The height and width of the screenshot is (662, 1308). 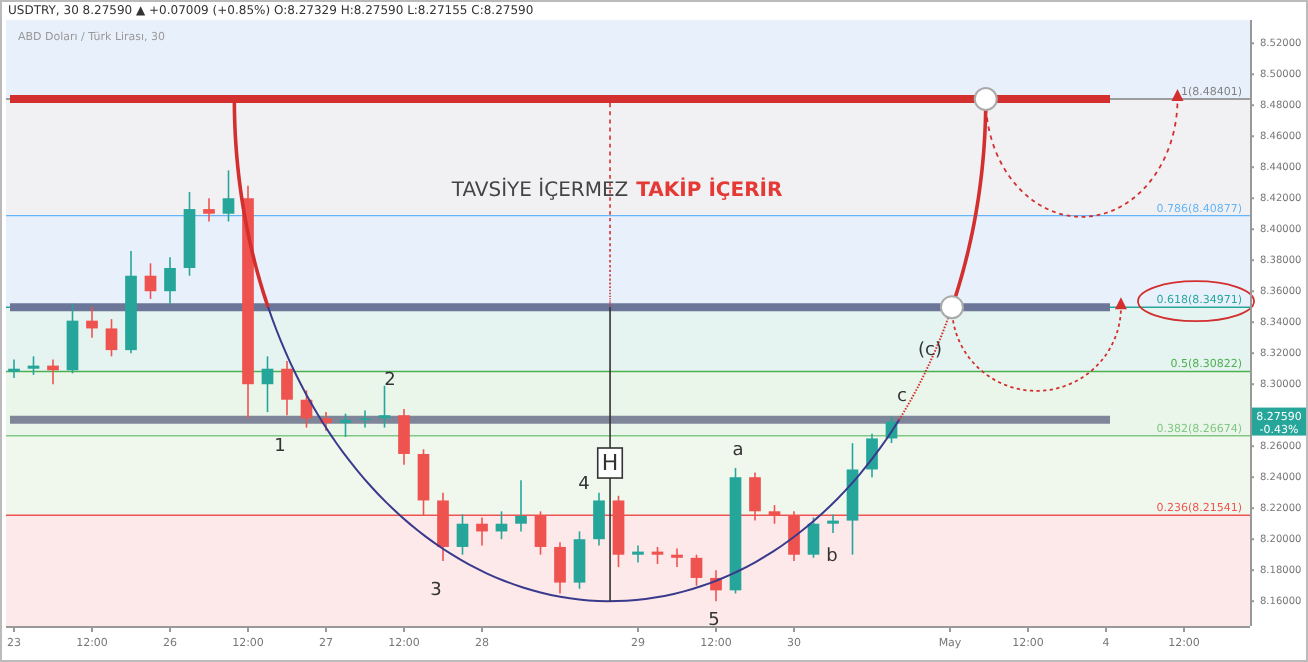 I want to click on annotation: TAKİP İÇERİR, so click(x=710, y=188).